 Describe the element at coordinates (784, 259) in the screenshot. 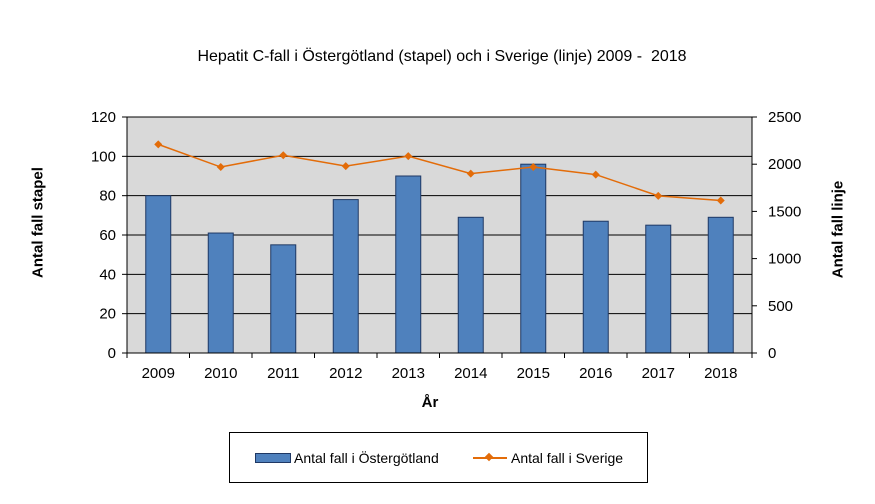

I see `y-tick-label-right: 1000` at that location.